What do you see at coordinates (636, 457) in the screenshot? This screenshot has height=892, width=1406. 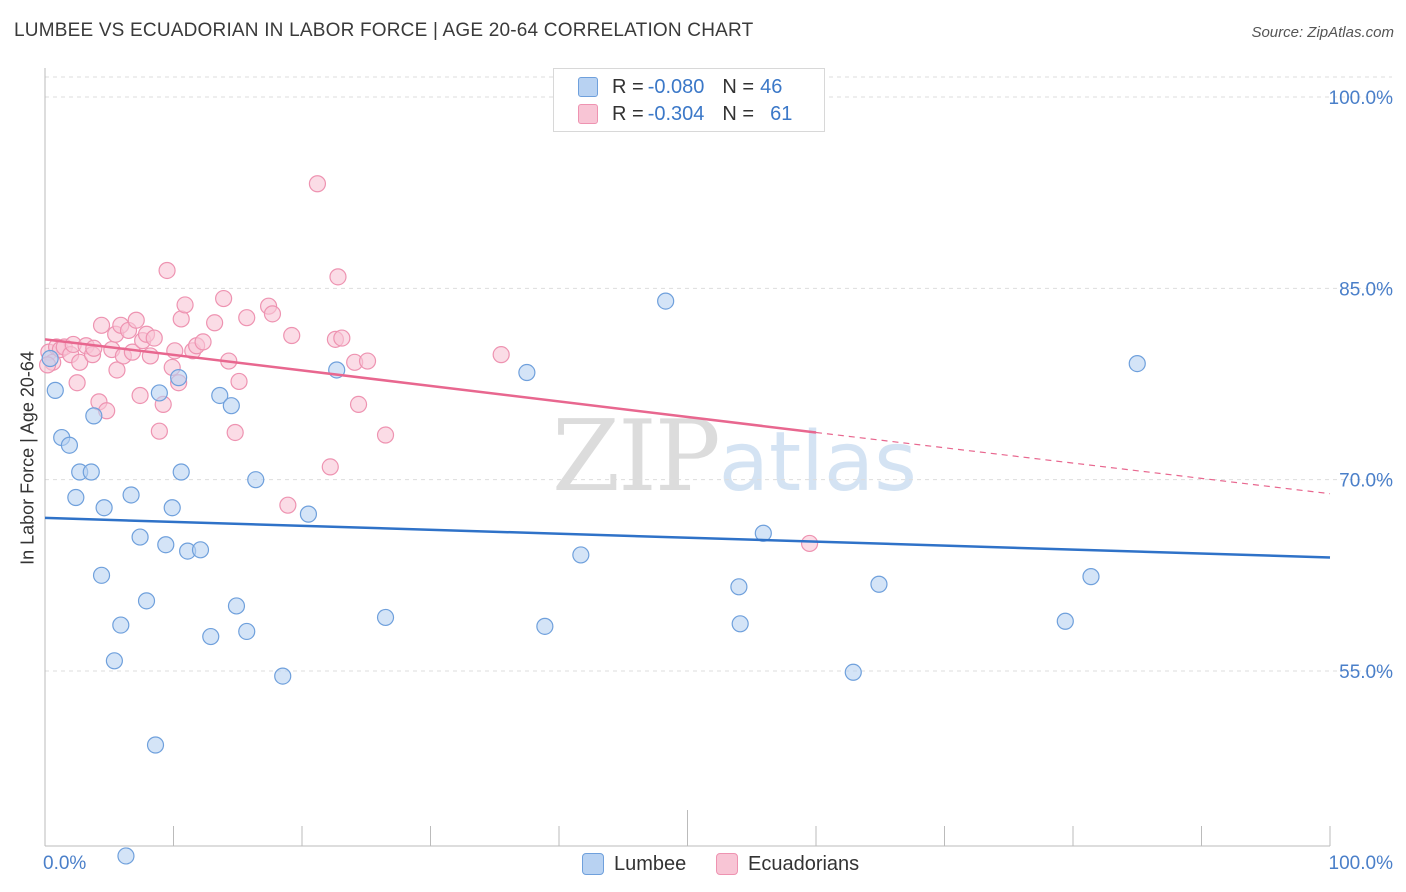 I see `watermark-zip: ZIP` at bounding box center [636, 457].